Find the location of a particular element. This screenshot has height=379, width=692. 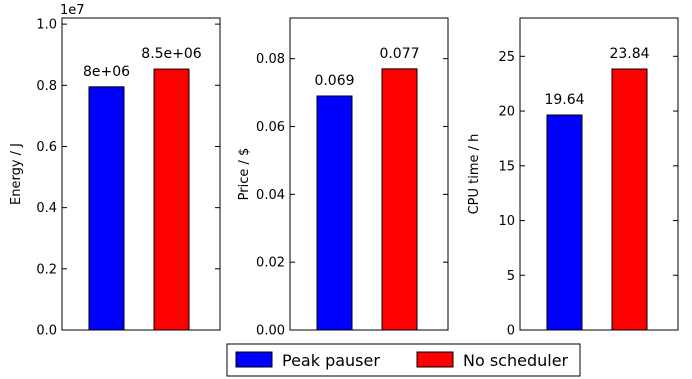

ytick-label-cpu-time: 15 is located at coordinates (506, 166).